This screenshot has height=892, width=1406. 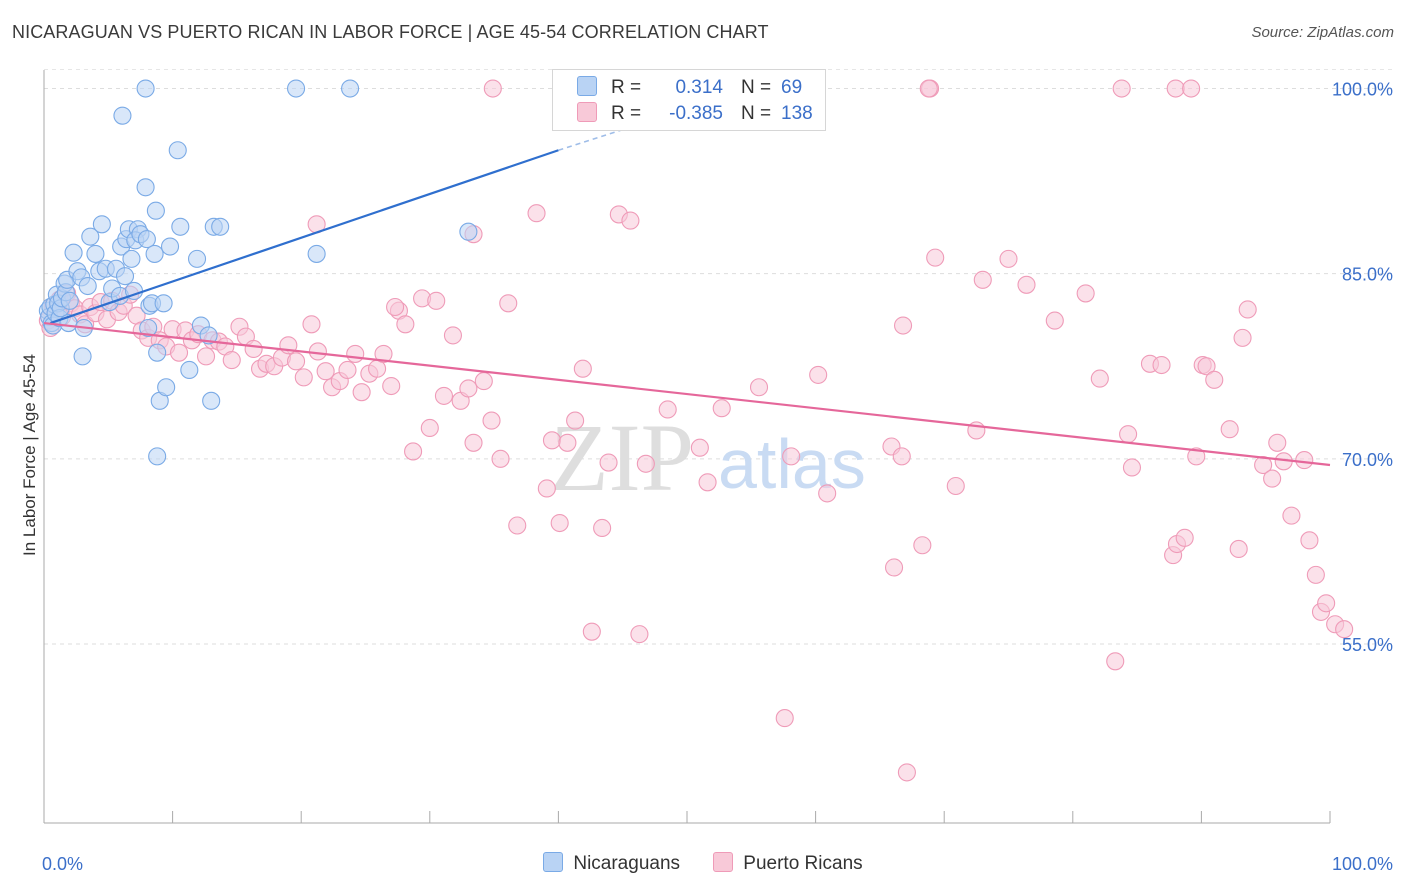 I want to click on r-value: 0.314, so click(x=699, y=87).